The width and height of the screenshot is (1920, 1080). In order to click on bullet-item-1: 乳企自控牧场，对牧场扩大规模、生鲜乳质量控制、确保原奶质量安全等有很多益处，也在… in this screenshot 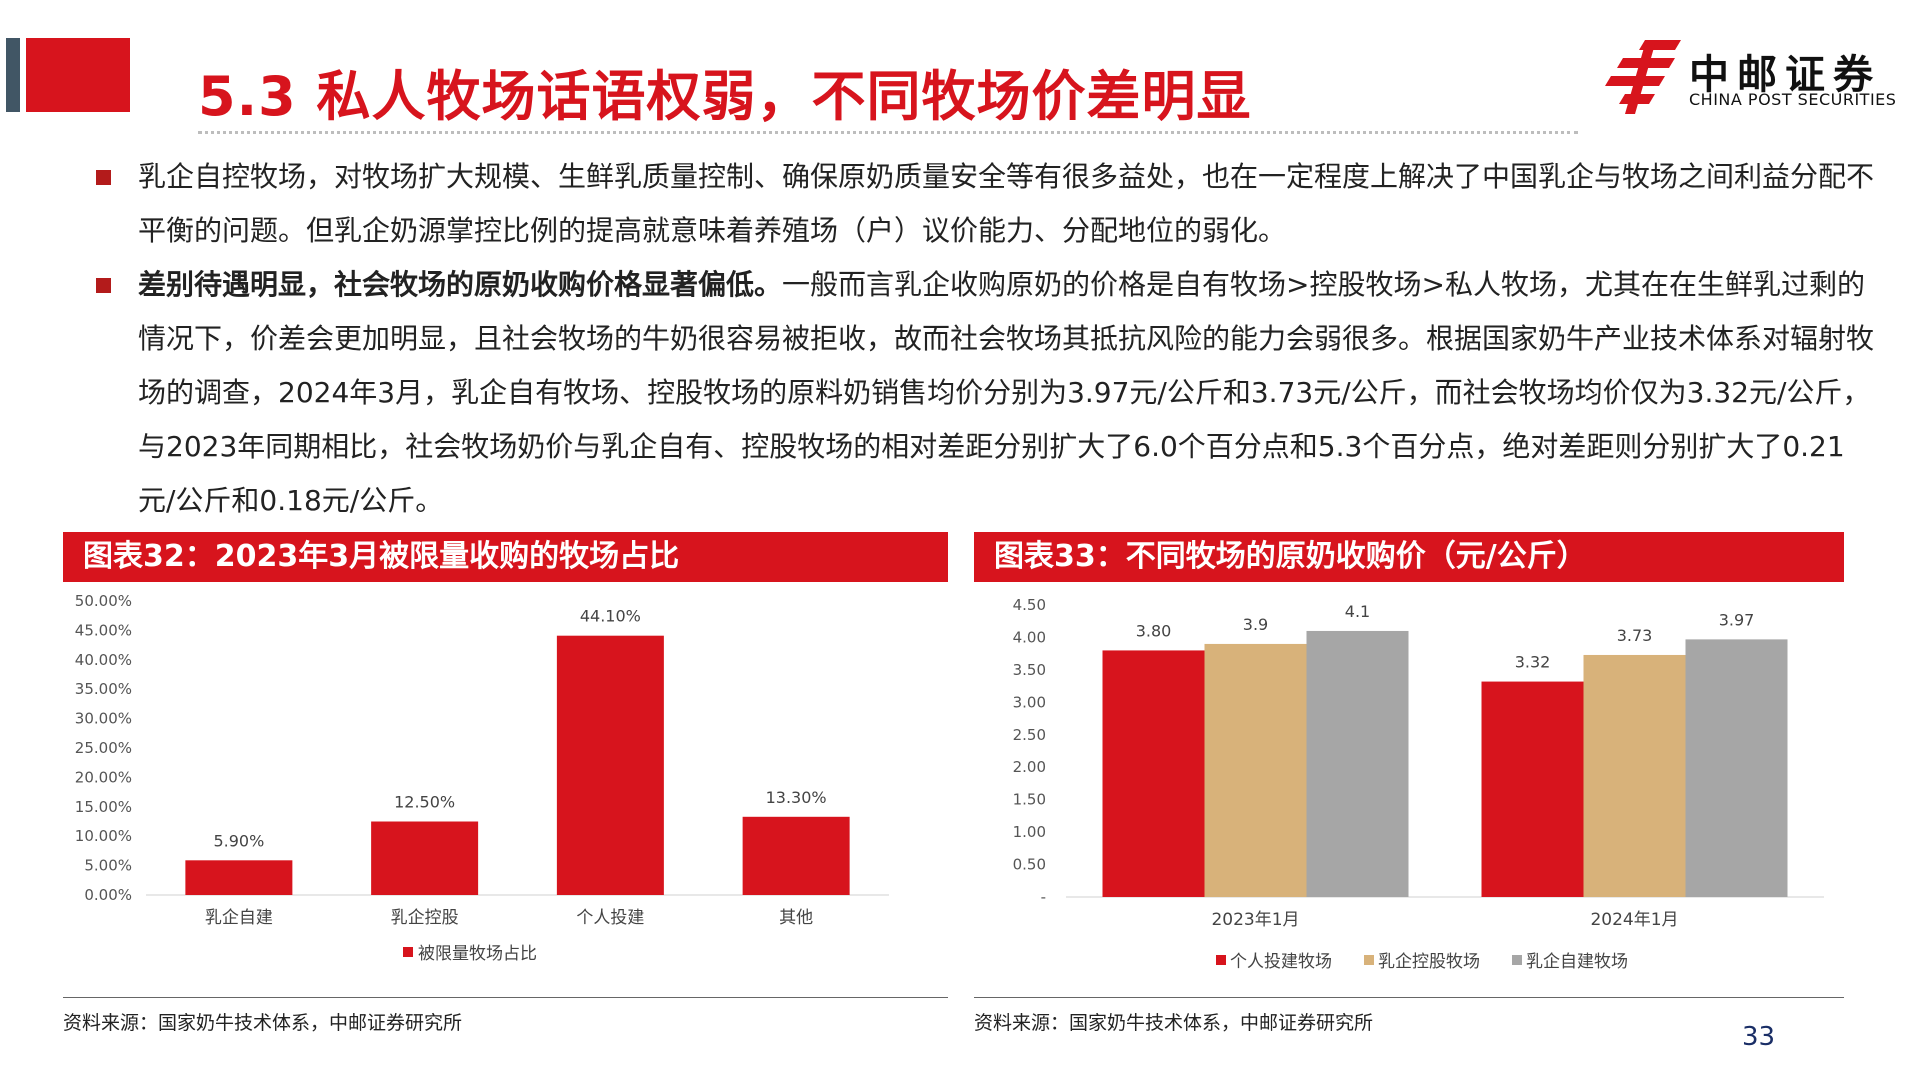, I will do `click(986, 204)`.